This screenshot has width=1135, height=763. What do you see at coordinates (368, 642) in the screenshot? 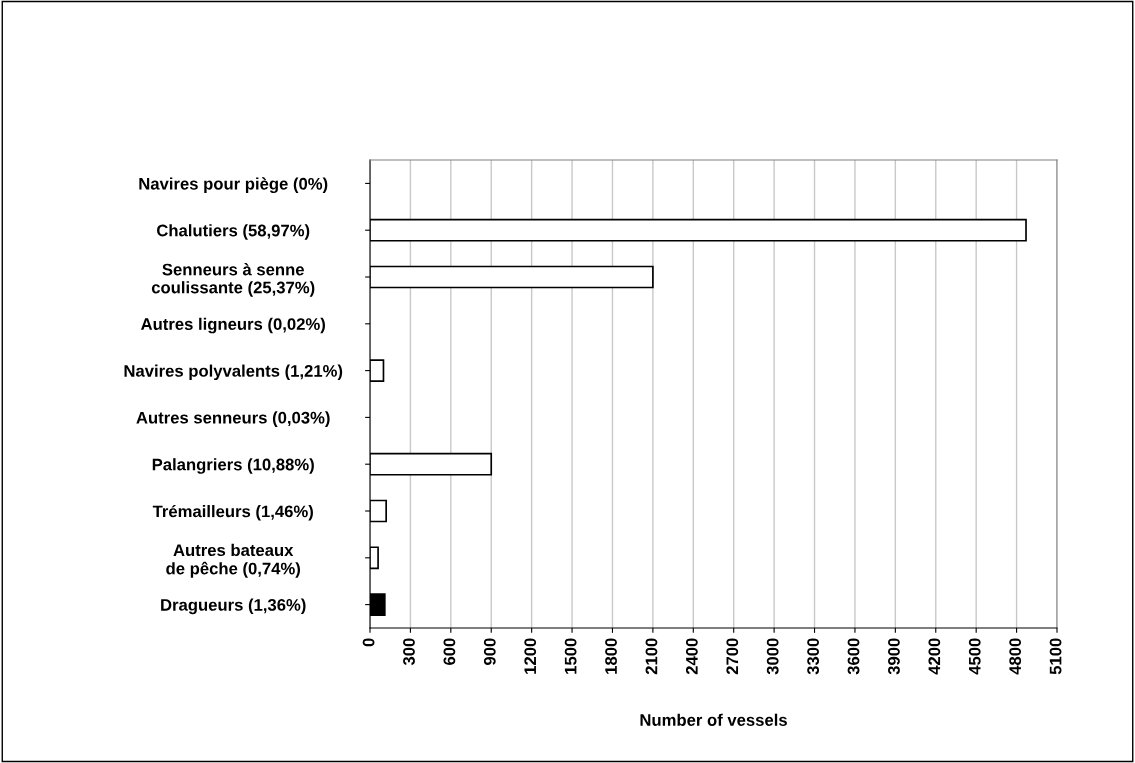
I see `x-tick-label: 0` at bounding box center [368, 642].